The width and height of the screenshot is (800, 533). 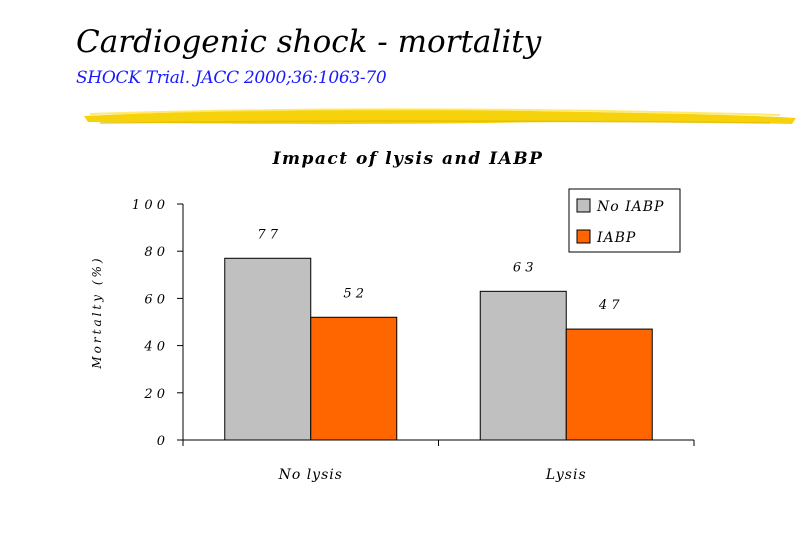 I want to click on y-tick-label: 1 0 0, so click(x=148, y=205).